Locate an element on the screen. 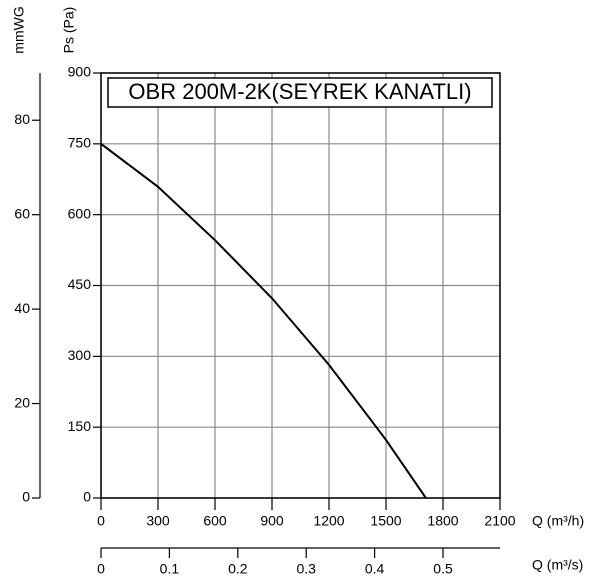 This screenshot has height=582, width=592. y-tick-label: 300 is located at coordinates (80, 355).